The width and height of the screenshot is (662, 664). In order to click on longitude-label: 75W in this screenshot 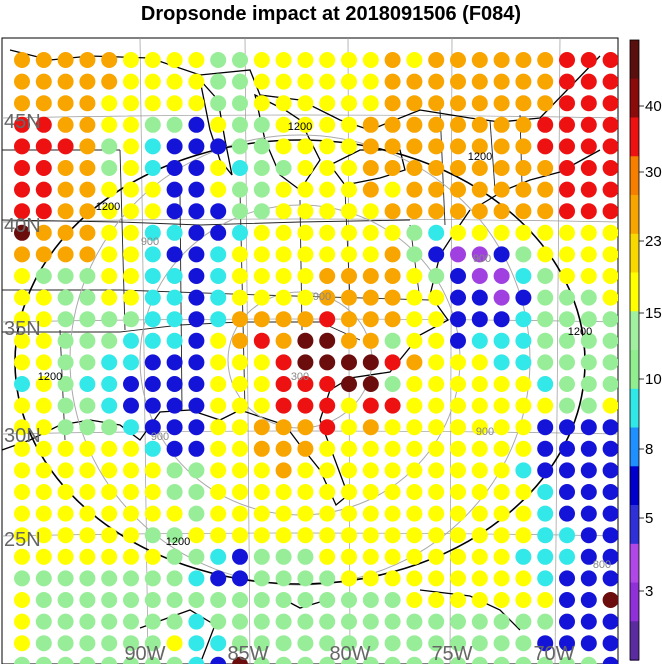, I will do `click(451, 653)`.